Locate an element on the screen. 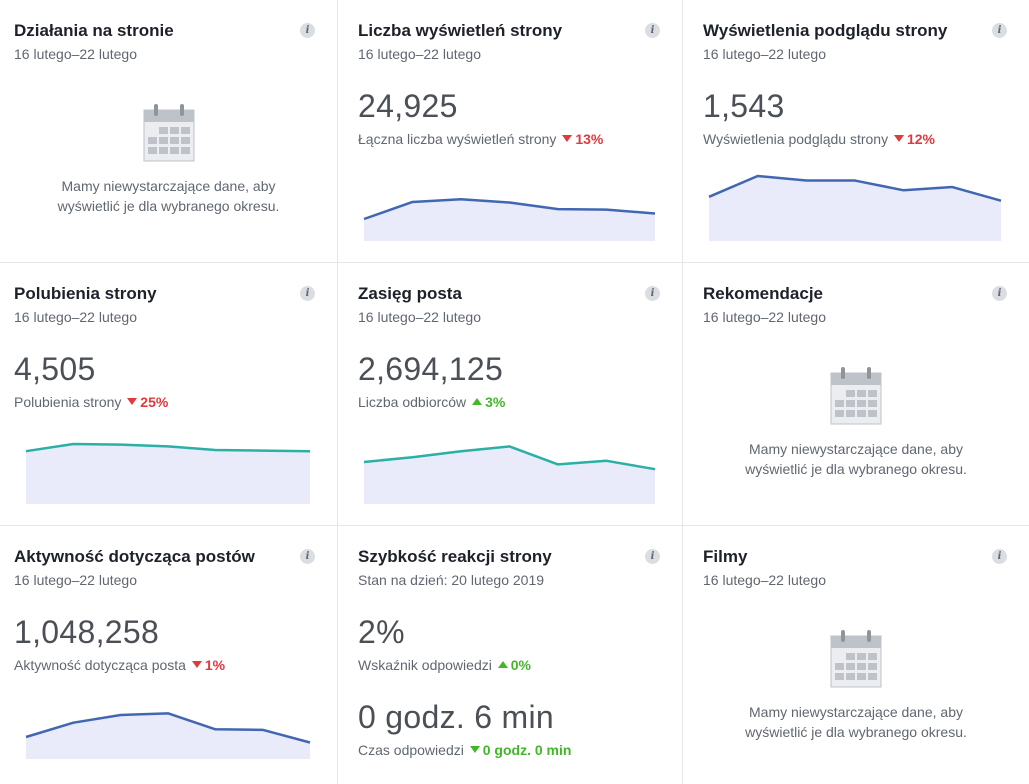  metric-label-row: Czas odpowiedzi 0 godz. 0 min is located at coordinates (464, 750).